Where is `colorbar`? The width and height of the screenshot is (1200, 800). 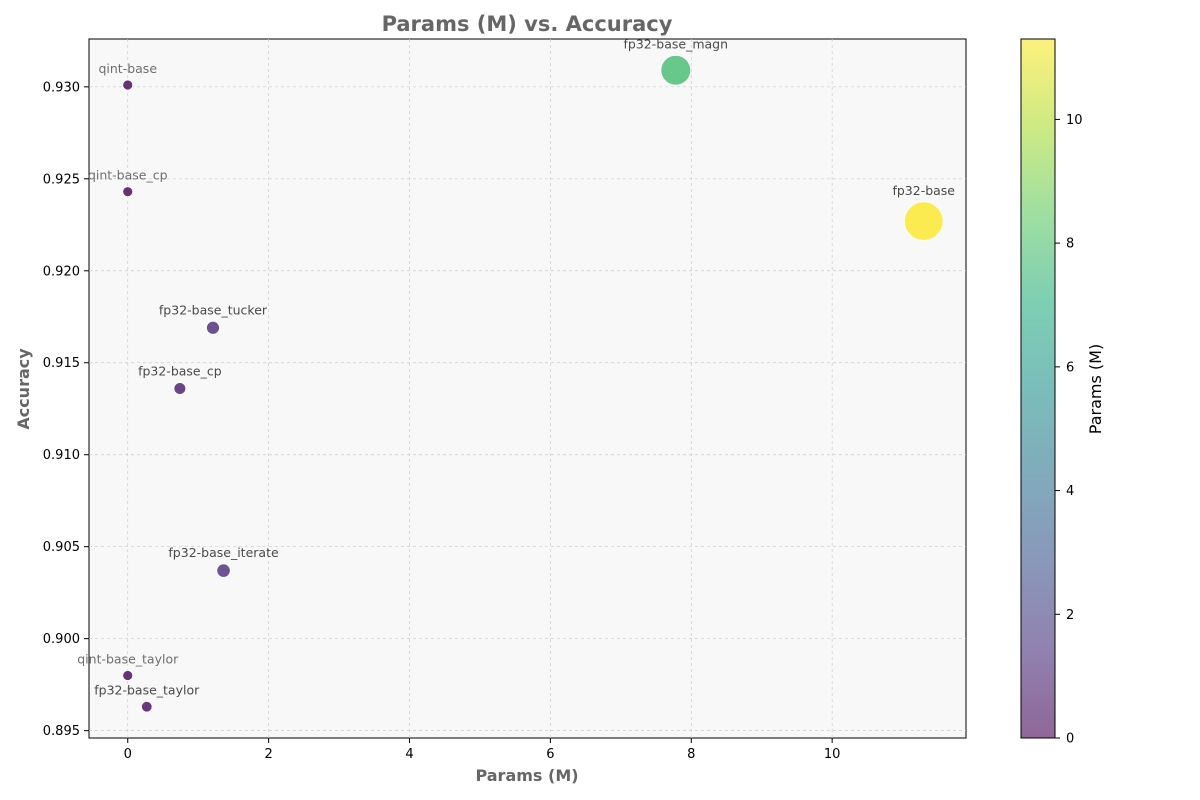
colorbar is located at coordinates (1038, 388).